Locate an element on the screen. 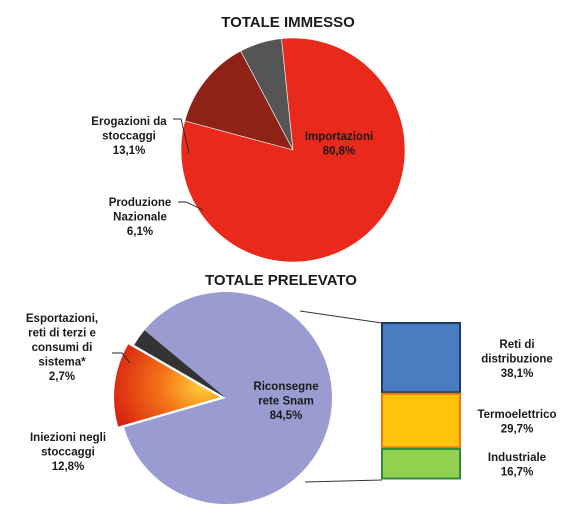 The height and width of the screenshot is (525, 574). breakdown-segment-termoelettrico is located at coordinates (421, 420).